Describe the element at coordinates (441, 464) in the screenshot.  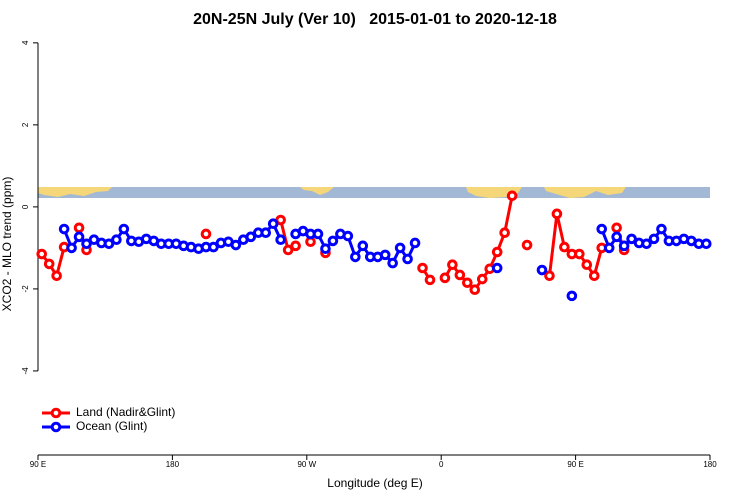
I see `x-tick-label: 0` at that location.